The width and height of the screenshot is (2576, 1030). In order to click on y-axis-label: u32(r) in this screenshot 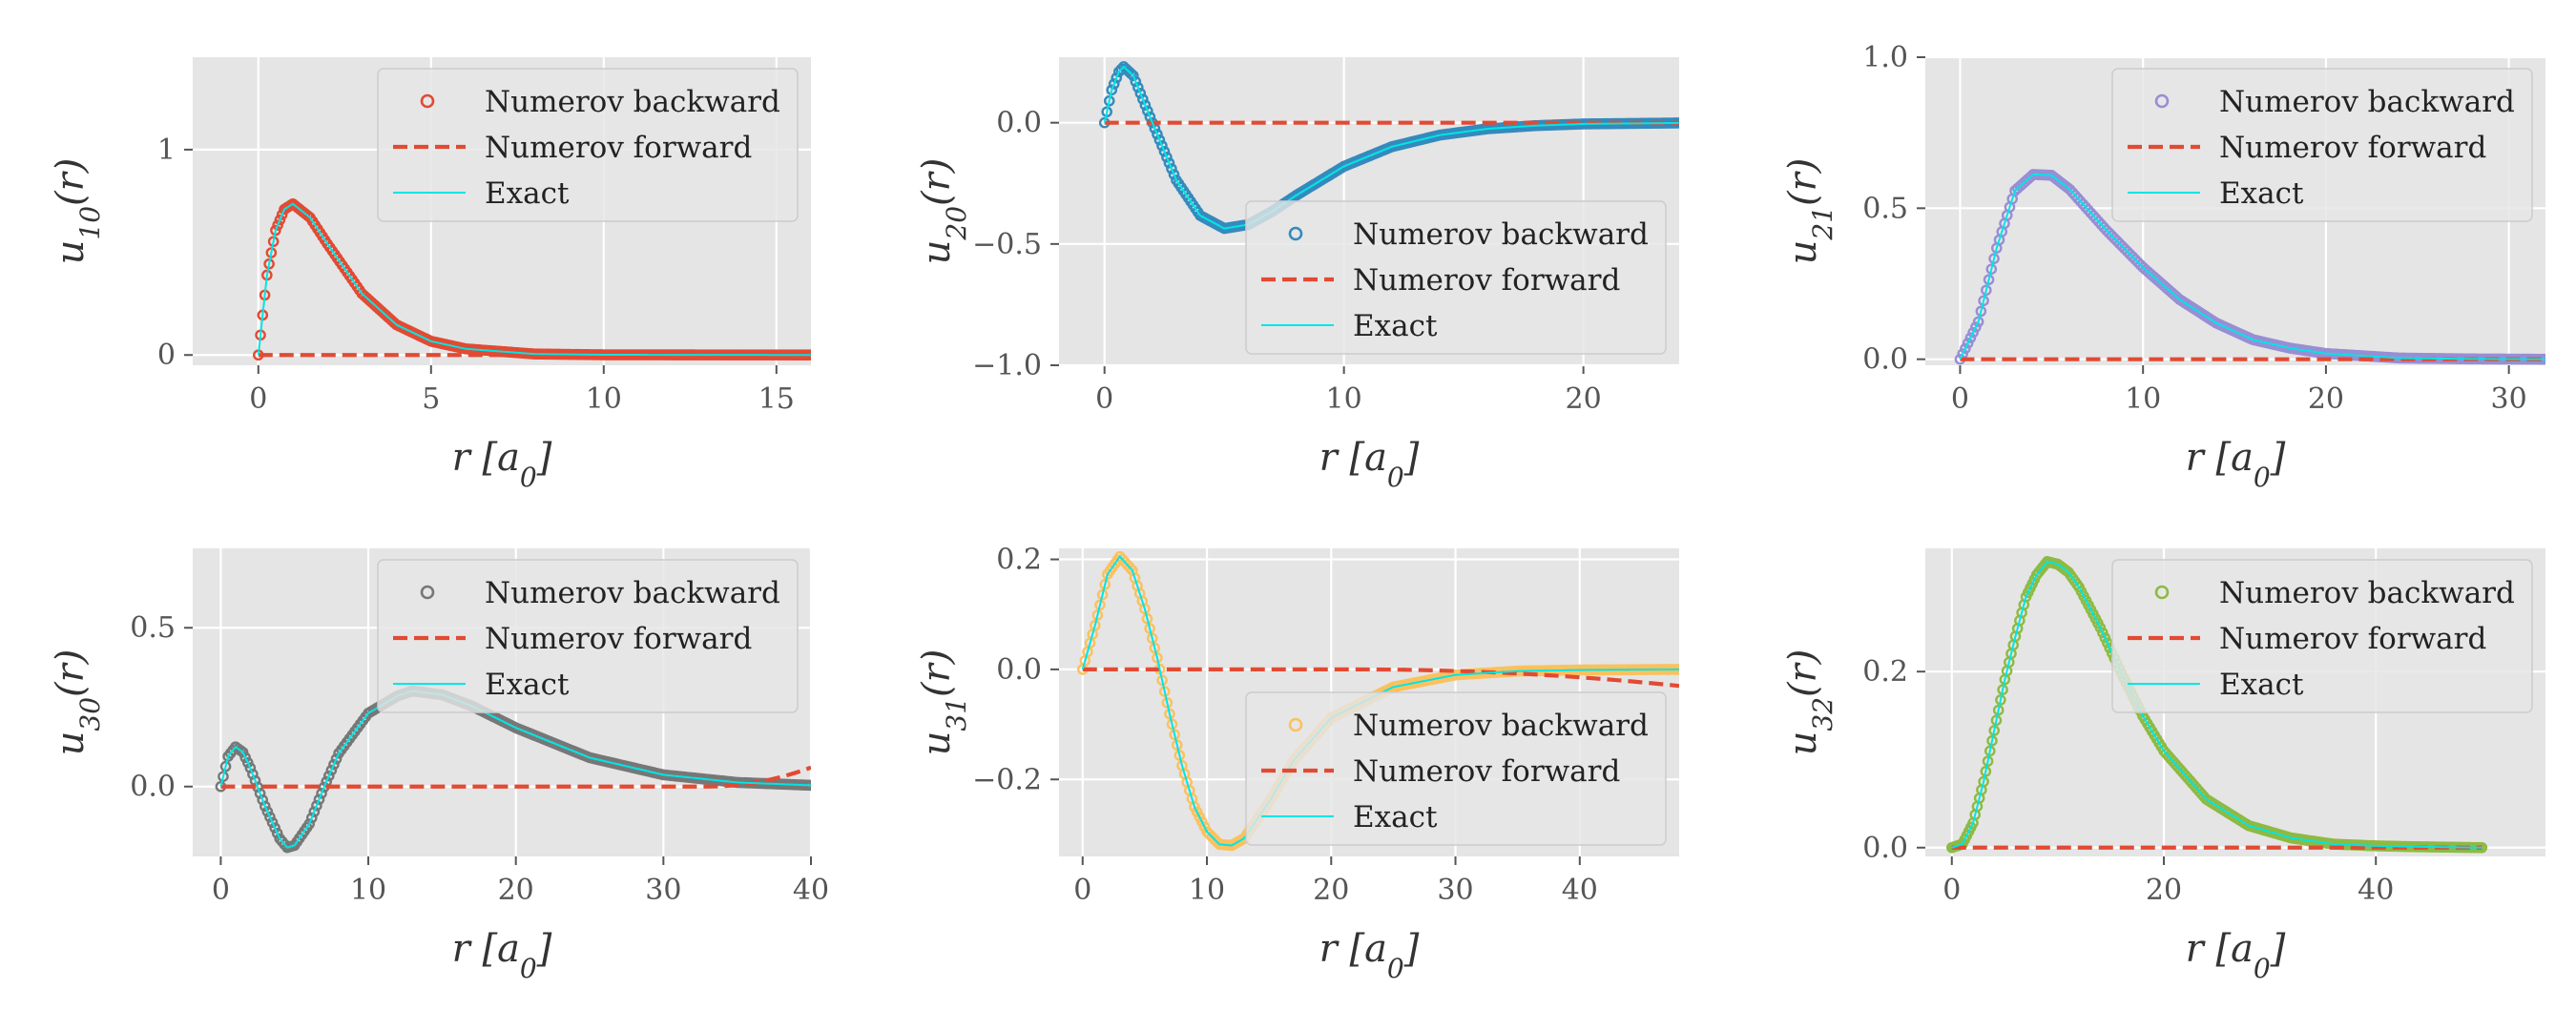, I will do `click(1810, 702)`.